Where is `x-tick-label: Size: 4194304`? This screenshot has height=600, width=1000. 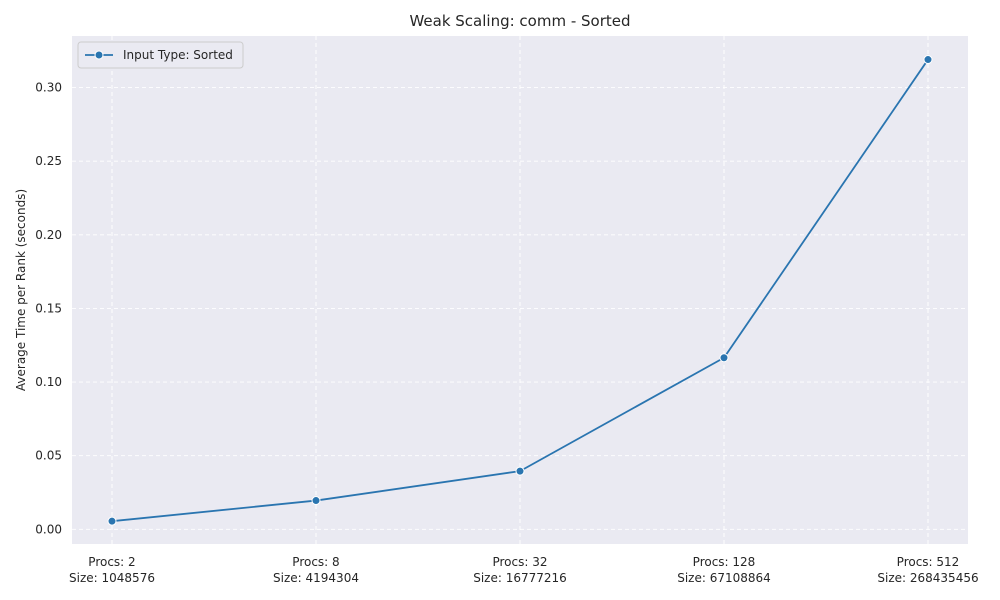
x-tick-label: Size: 4194304 is located at coordinates (316, 578).